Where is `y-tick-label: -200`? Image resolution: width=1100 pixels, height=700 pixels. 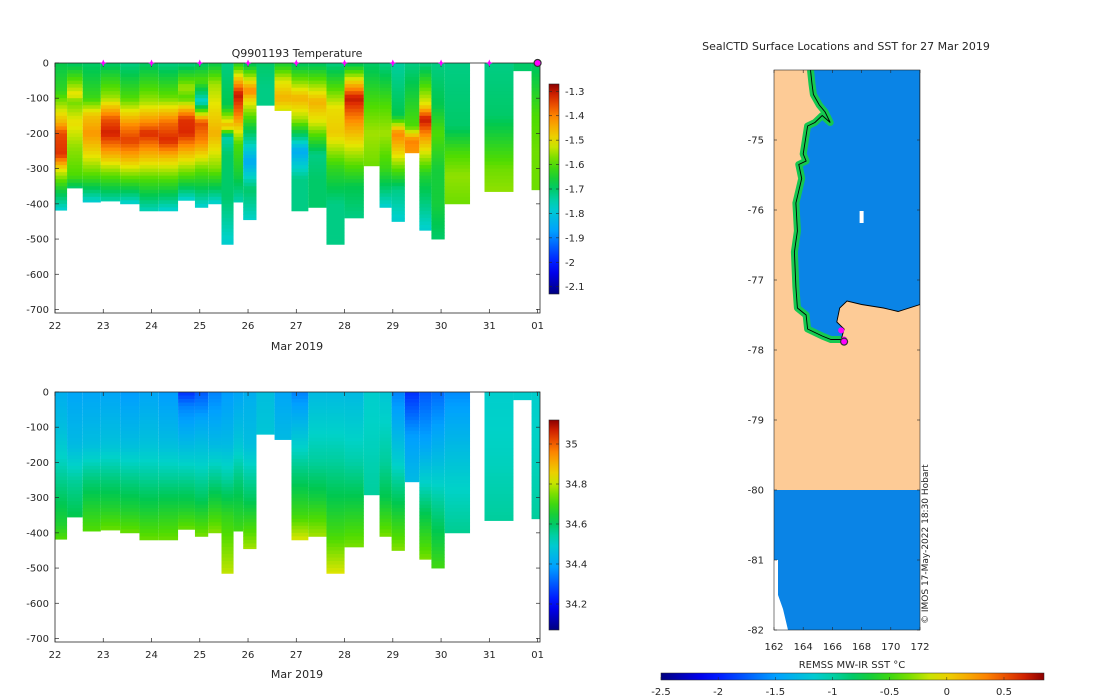
y-tick-label: -200 is located at coordinates (37, 463).